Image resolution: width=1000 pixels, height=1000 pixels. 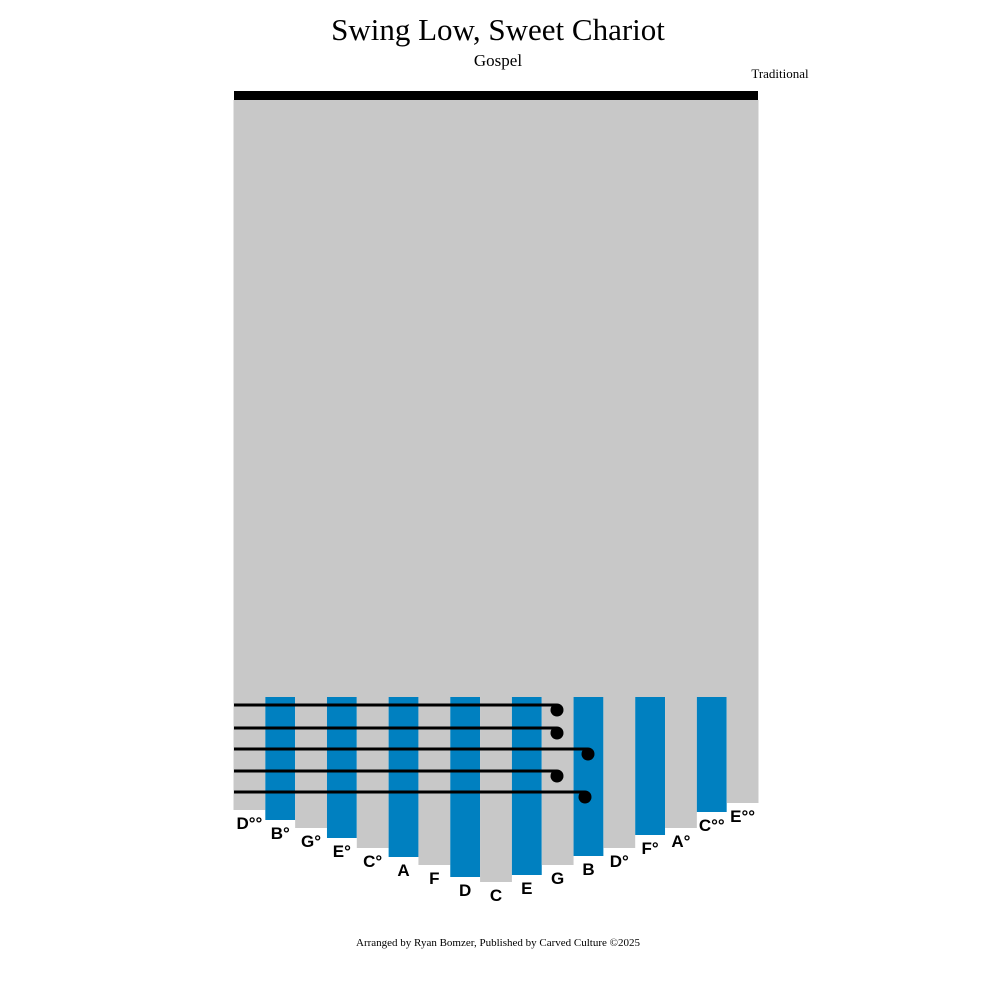 What do you see at coordinates (526, 888) in the screenshot?
I see `tine-label: E` at bounding box center [526, 888].